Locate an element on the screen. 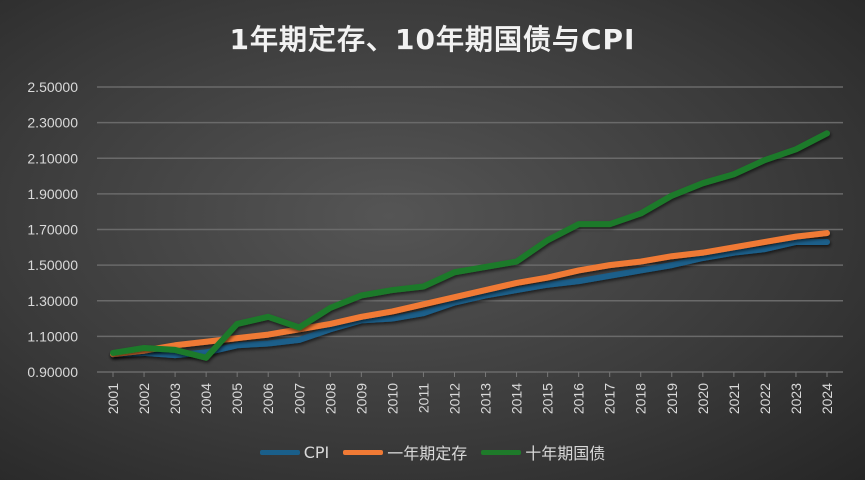  x-tick-label: 2022 is located at coordinates (765, 398).